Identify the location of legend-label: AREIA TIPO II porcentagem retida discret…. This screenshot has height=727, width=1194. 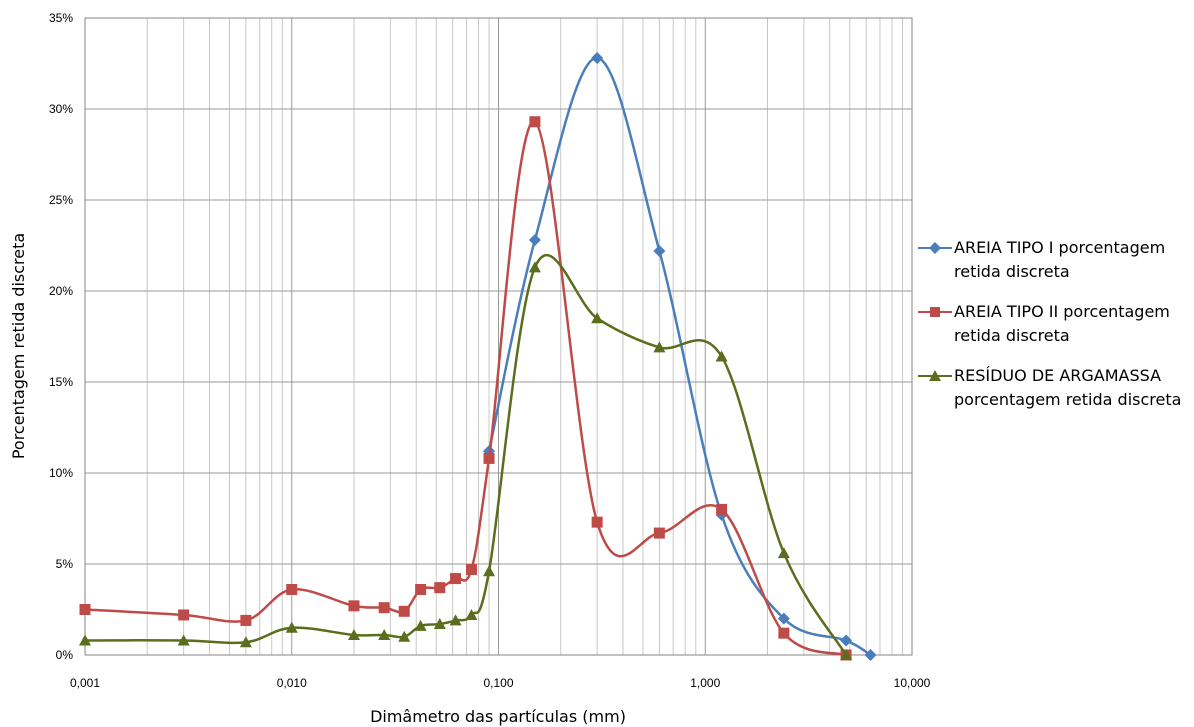
(1062, 323).